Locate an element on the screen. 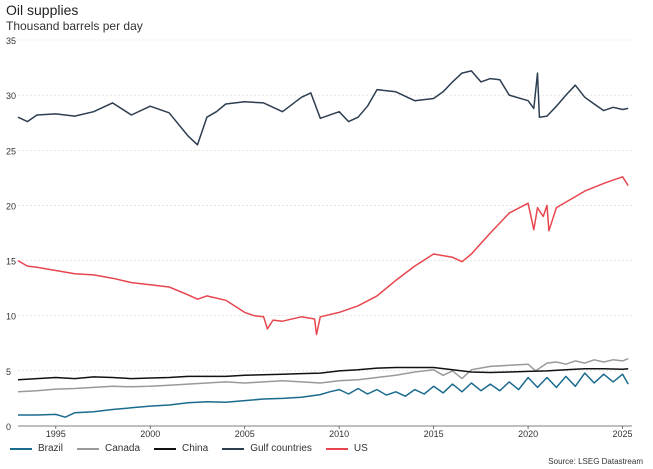  legend-label: US is located at coordinates (360, 448).